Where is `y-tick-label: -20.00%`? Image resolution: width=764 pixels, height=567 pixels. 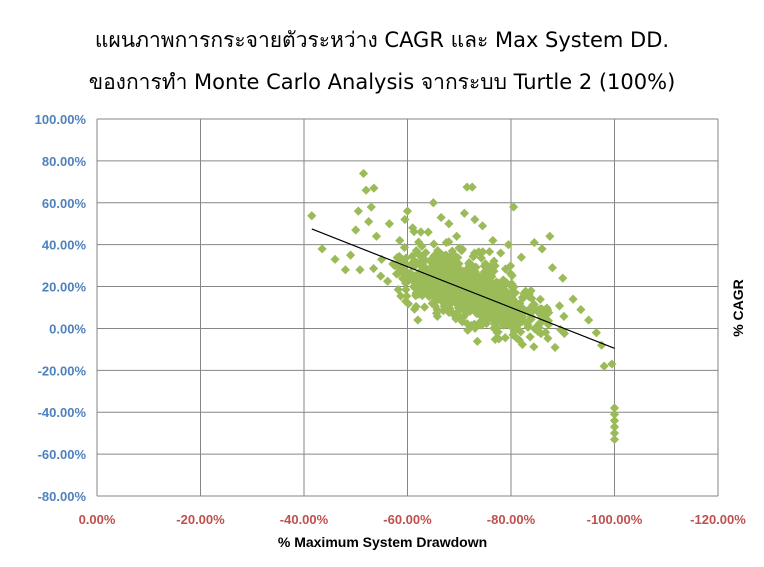
y-tick-label: -20.00% is located at coordinates (62, 370).